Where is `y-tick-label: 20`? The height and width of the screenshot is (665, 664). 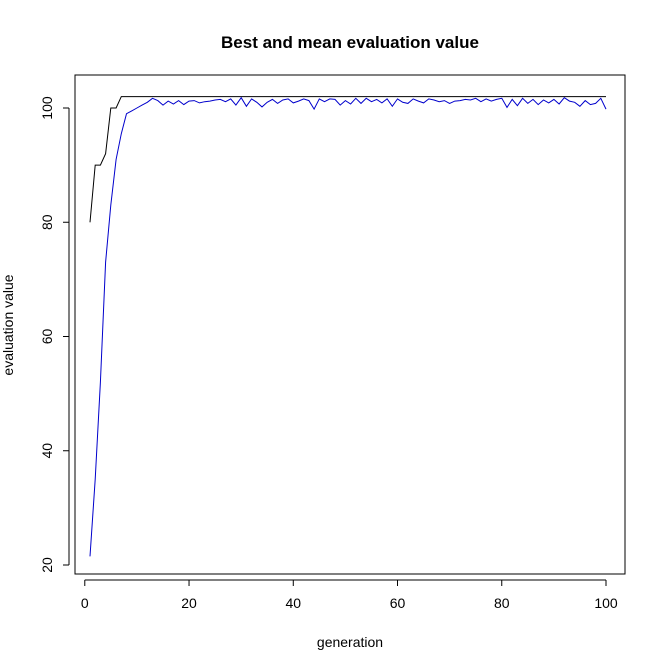
y-tick-label: 20 is located at coordinates (47, 565).